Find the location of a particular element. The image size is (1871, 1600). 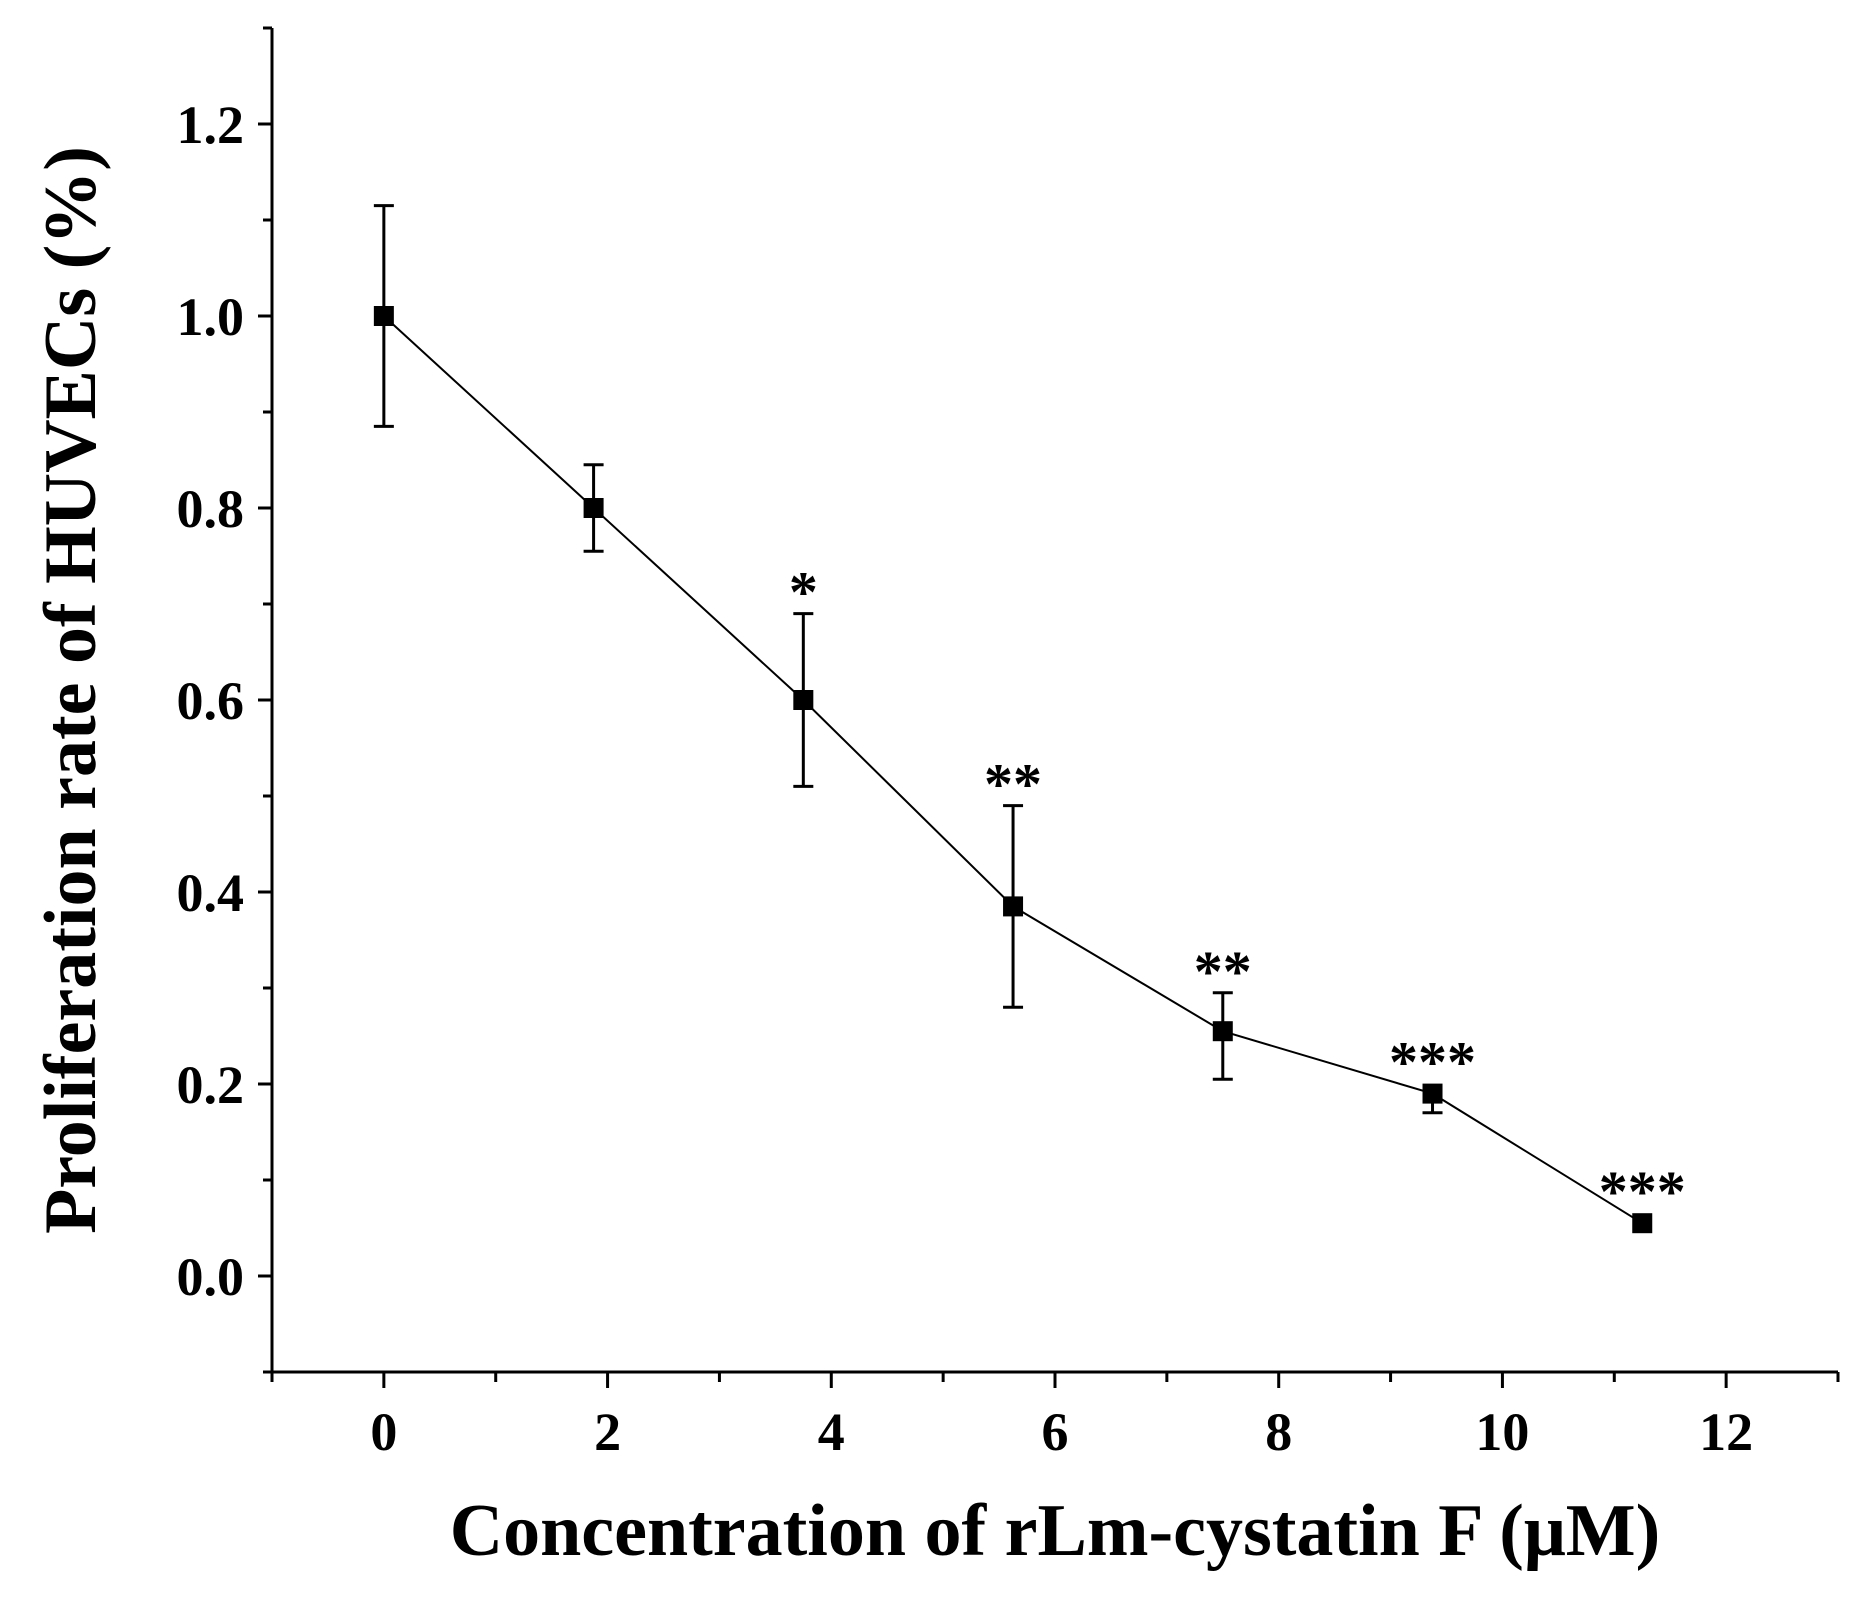

y-tick-label: 0.8 is located at coordinates (211, 509).